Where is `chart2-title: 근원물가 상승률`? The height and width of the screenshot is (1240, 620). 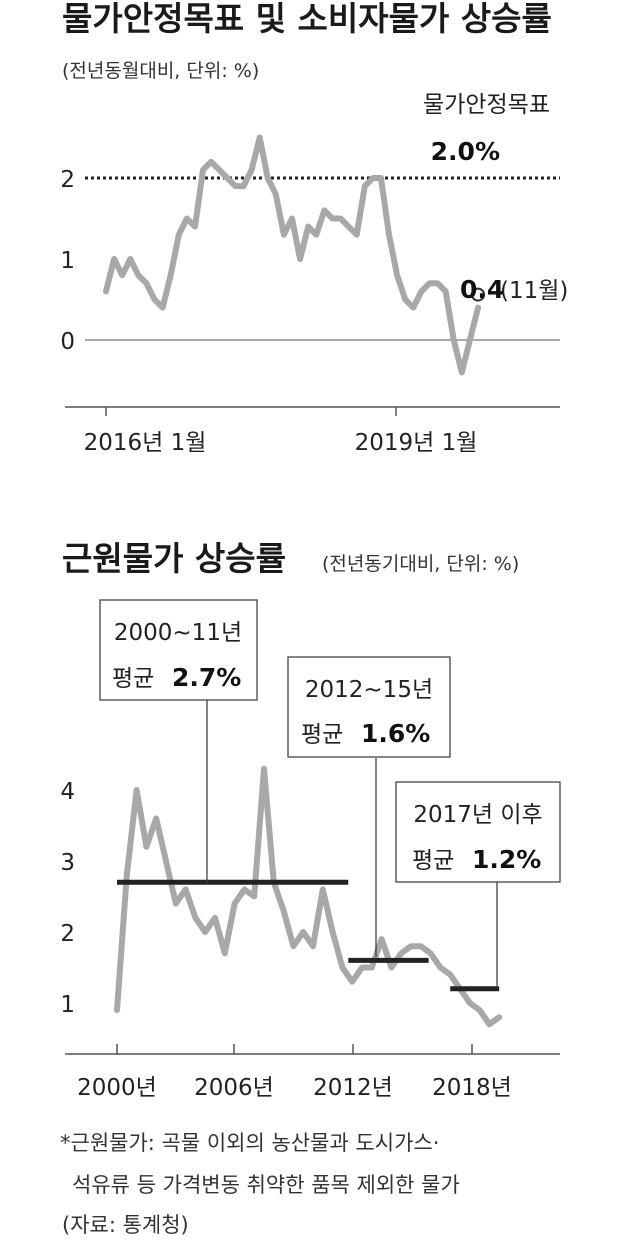 chart2-title: 근원물가 상승률 is located at coordinates (174, 558).